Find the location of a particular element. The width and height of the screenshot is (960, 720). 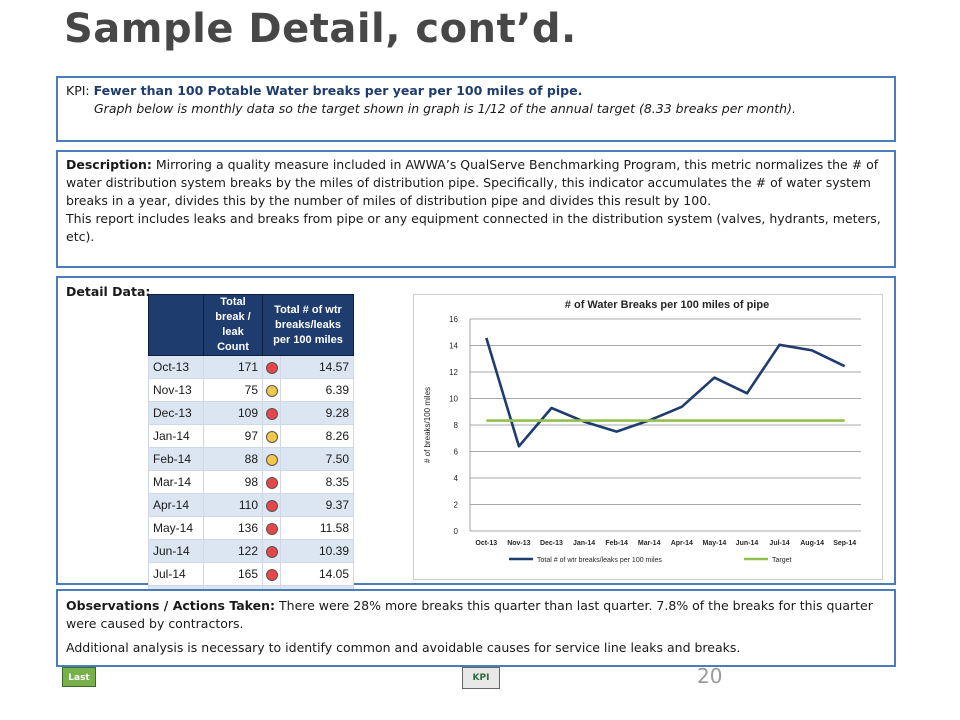

table-cell-month: Mar-14 is located at coordinates (176, 482).